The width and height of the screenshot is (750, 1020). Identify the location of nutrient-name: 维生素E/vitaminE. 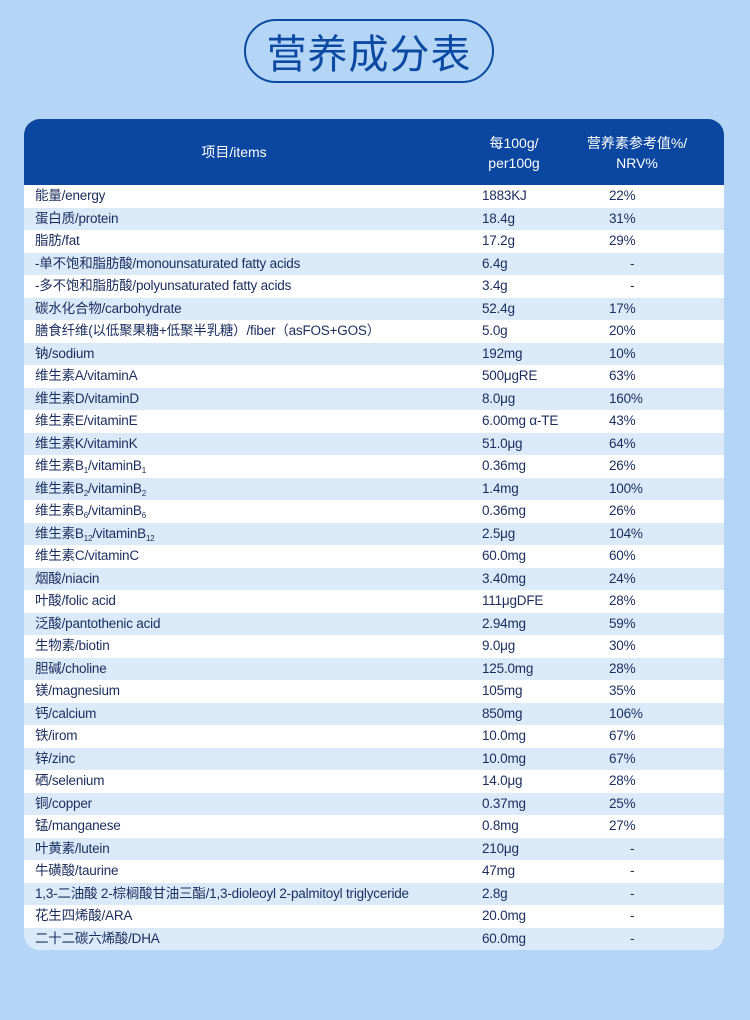
(86, 421).